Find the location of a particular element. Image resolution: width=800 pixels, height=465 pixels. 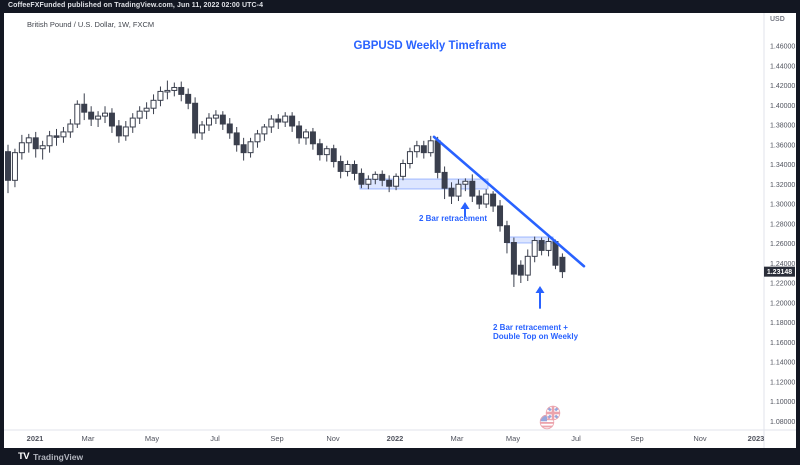

annotation-arrow-1: 2 Bar retracement is located at coordinates (453, 212).